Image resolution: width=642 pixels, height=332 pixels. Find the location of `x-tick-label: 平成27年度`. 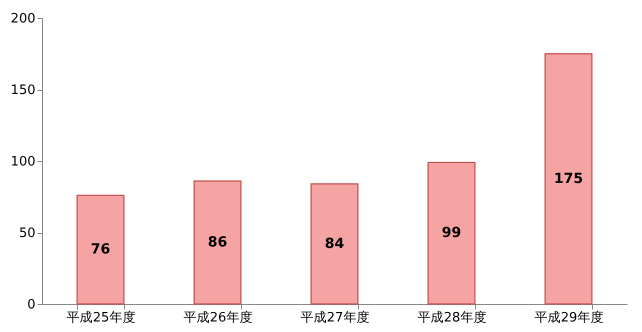

x-tick-label: 平成27年度 is located at coordinates (335, 318).